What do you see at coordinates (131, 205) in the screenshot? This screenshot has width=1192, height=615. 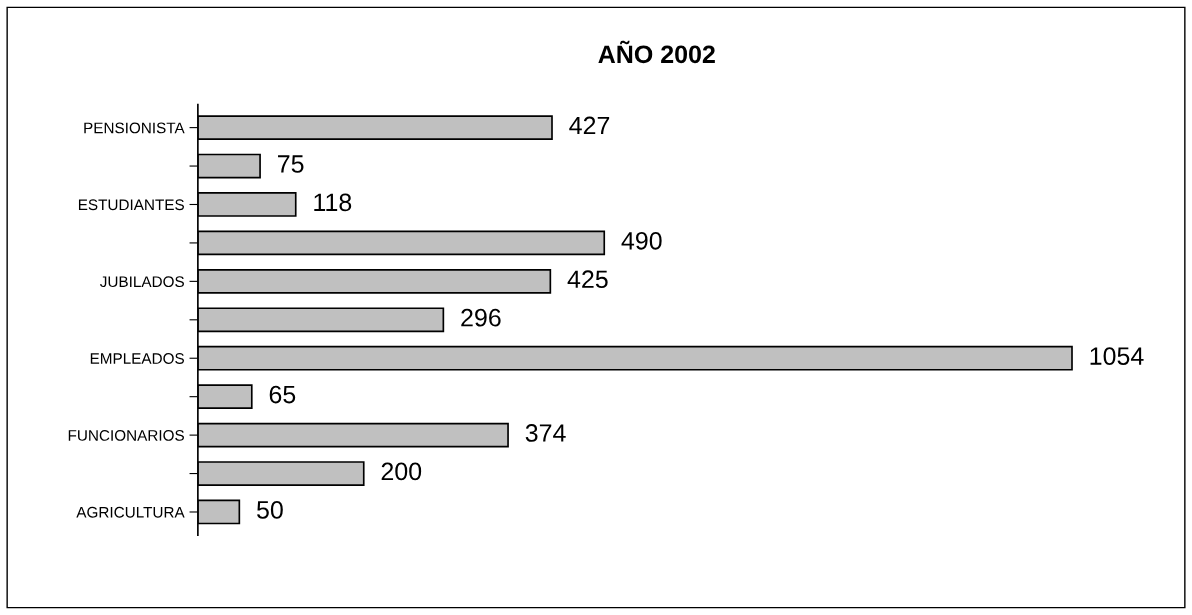 I see `y-tick-label: ESTUDIANTES` at bounding box center [131, 205].